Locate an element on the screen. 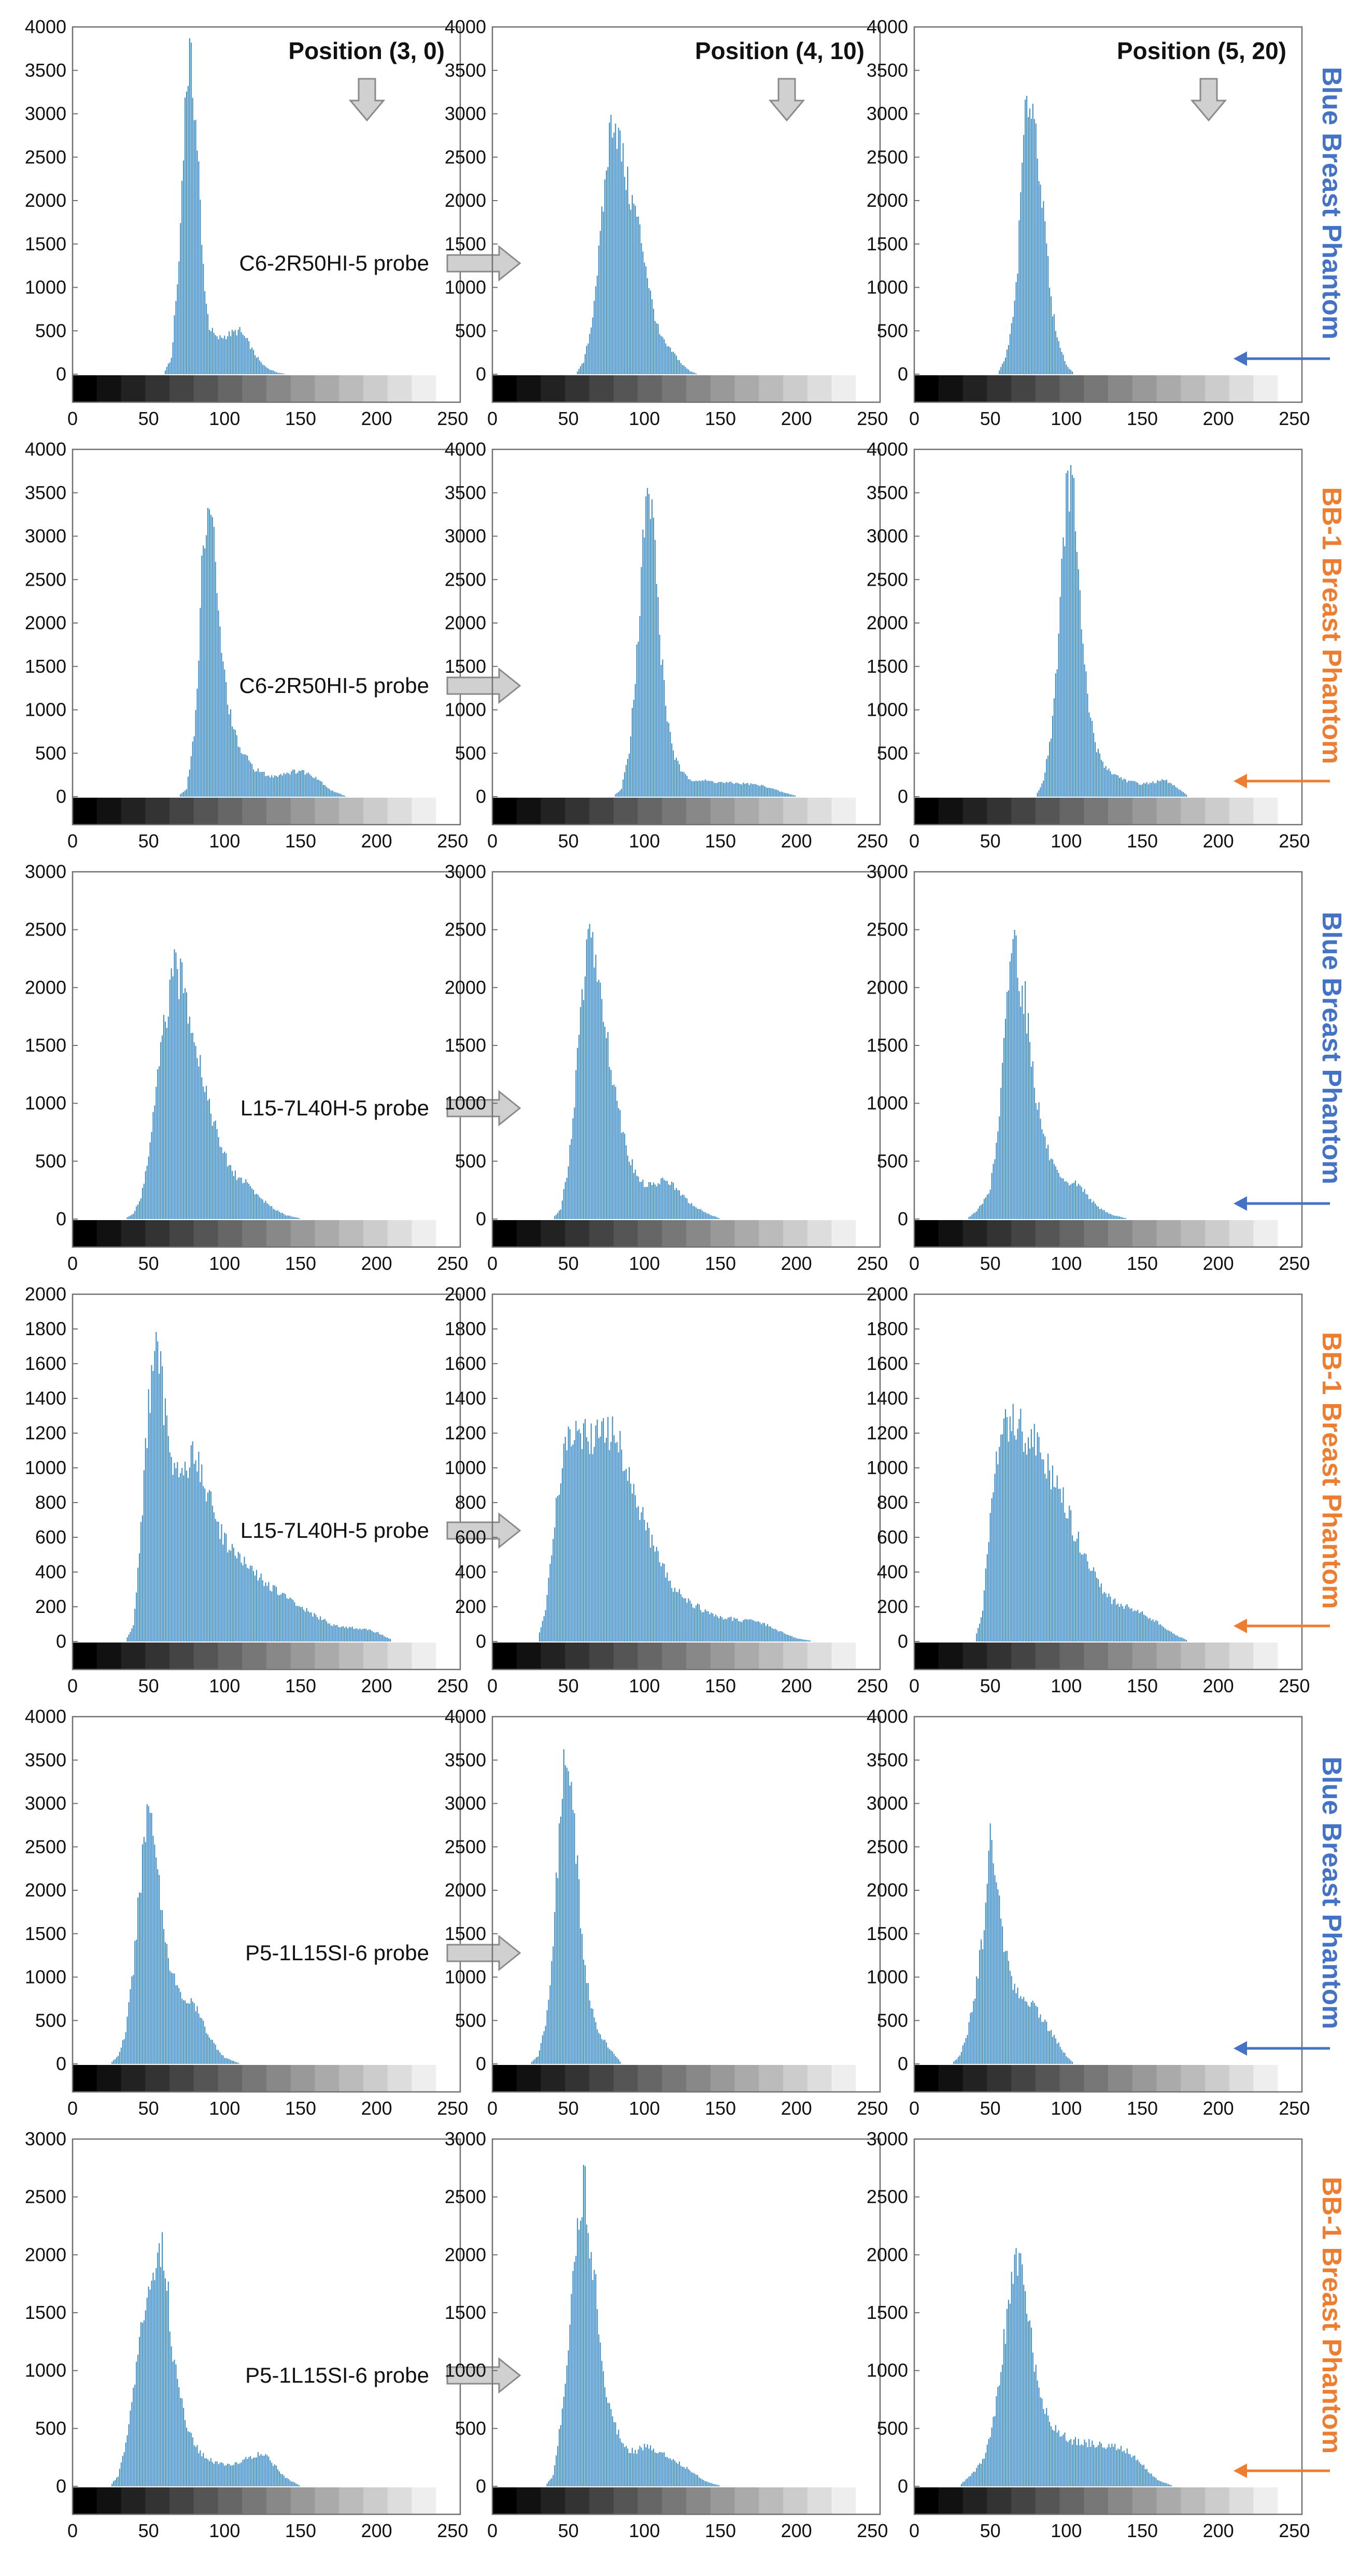  left-arrow-icon is located at coordinates (1240, 1203).